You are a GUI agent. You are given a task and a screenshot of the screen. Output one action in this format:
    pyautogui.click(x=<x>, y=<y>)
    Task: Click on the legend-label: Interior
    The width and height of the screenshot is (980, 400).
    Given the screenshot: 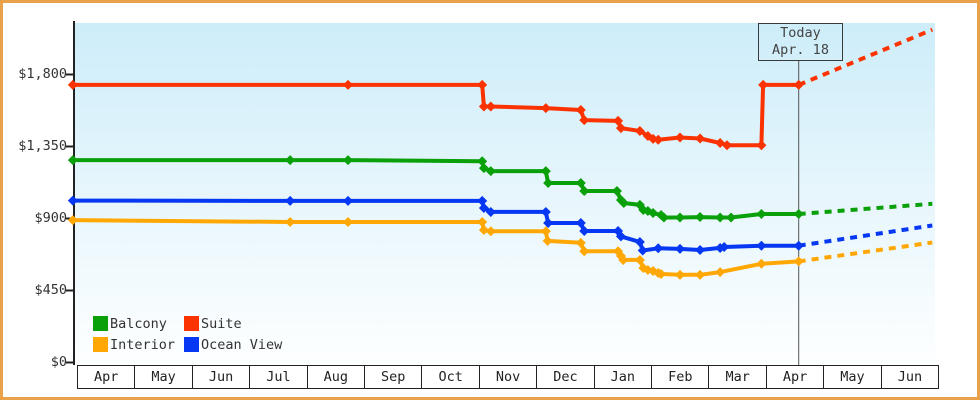 What is the action you would take?
    pyautogui.click(x=143, y=344)
    